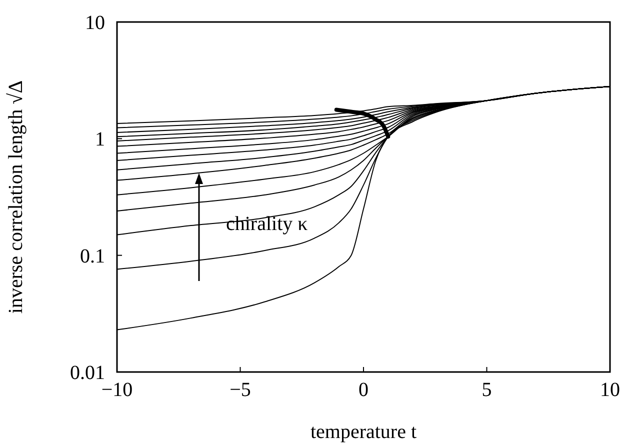 This screenshot has height=446, width=638. I want to click on x-axis-title: temperature t, so click(363, 432).